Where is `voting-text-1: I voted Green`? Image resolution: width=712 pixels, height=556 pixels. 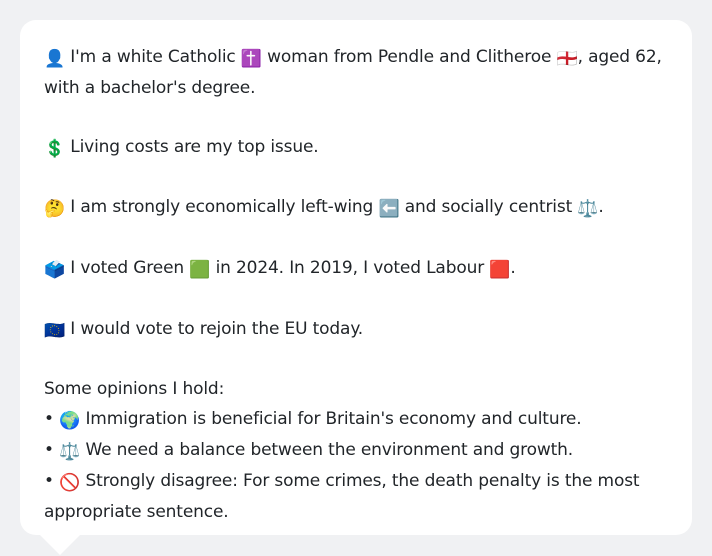
voting-text-1: I voted Green is located at coordinates (127, 268).